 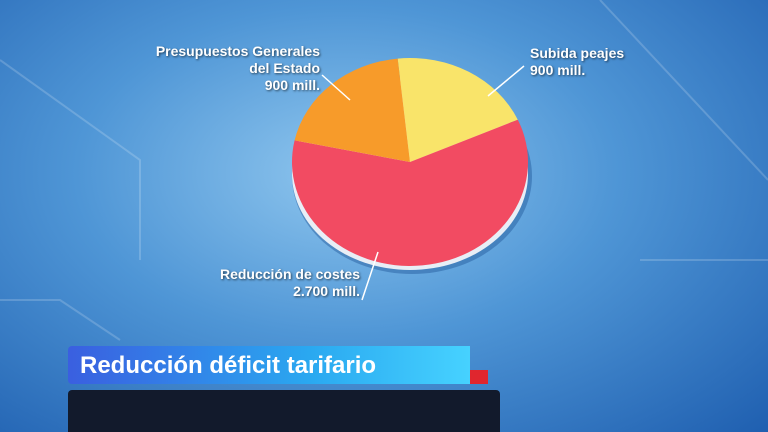 I want to click on slice-name: Subida peajes, so click(x=577, y=53).